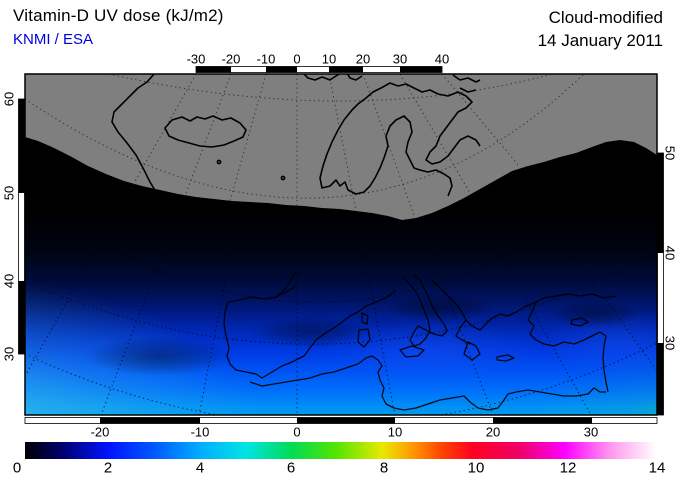 The image size is (678, 480). I want to click on credit-label: KNMI / ESA, so click(53, 39).